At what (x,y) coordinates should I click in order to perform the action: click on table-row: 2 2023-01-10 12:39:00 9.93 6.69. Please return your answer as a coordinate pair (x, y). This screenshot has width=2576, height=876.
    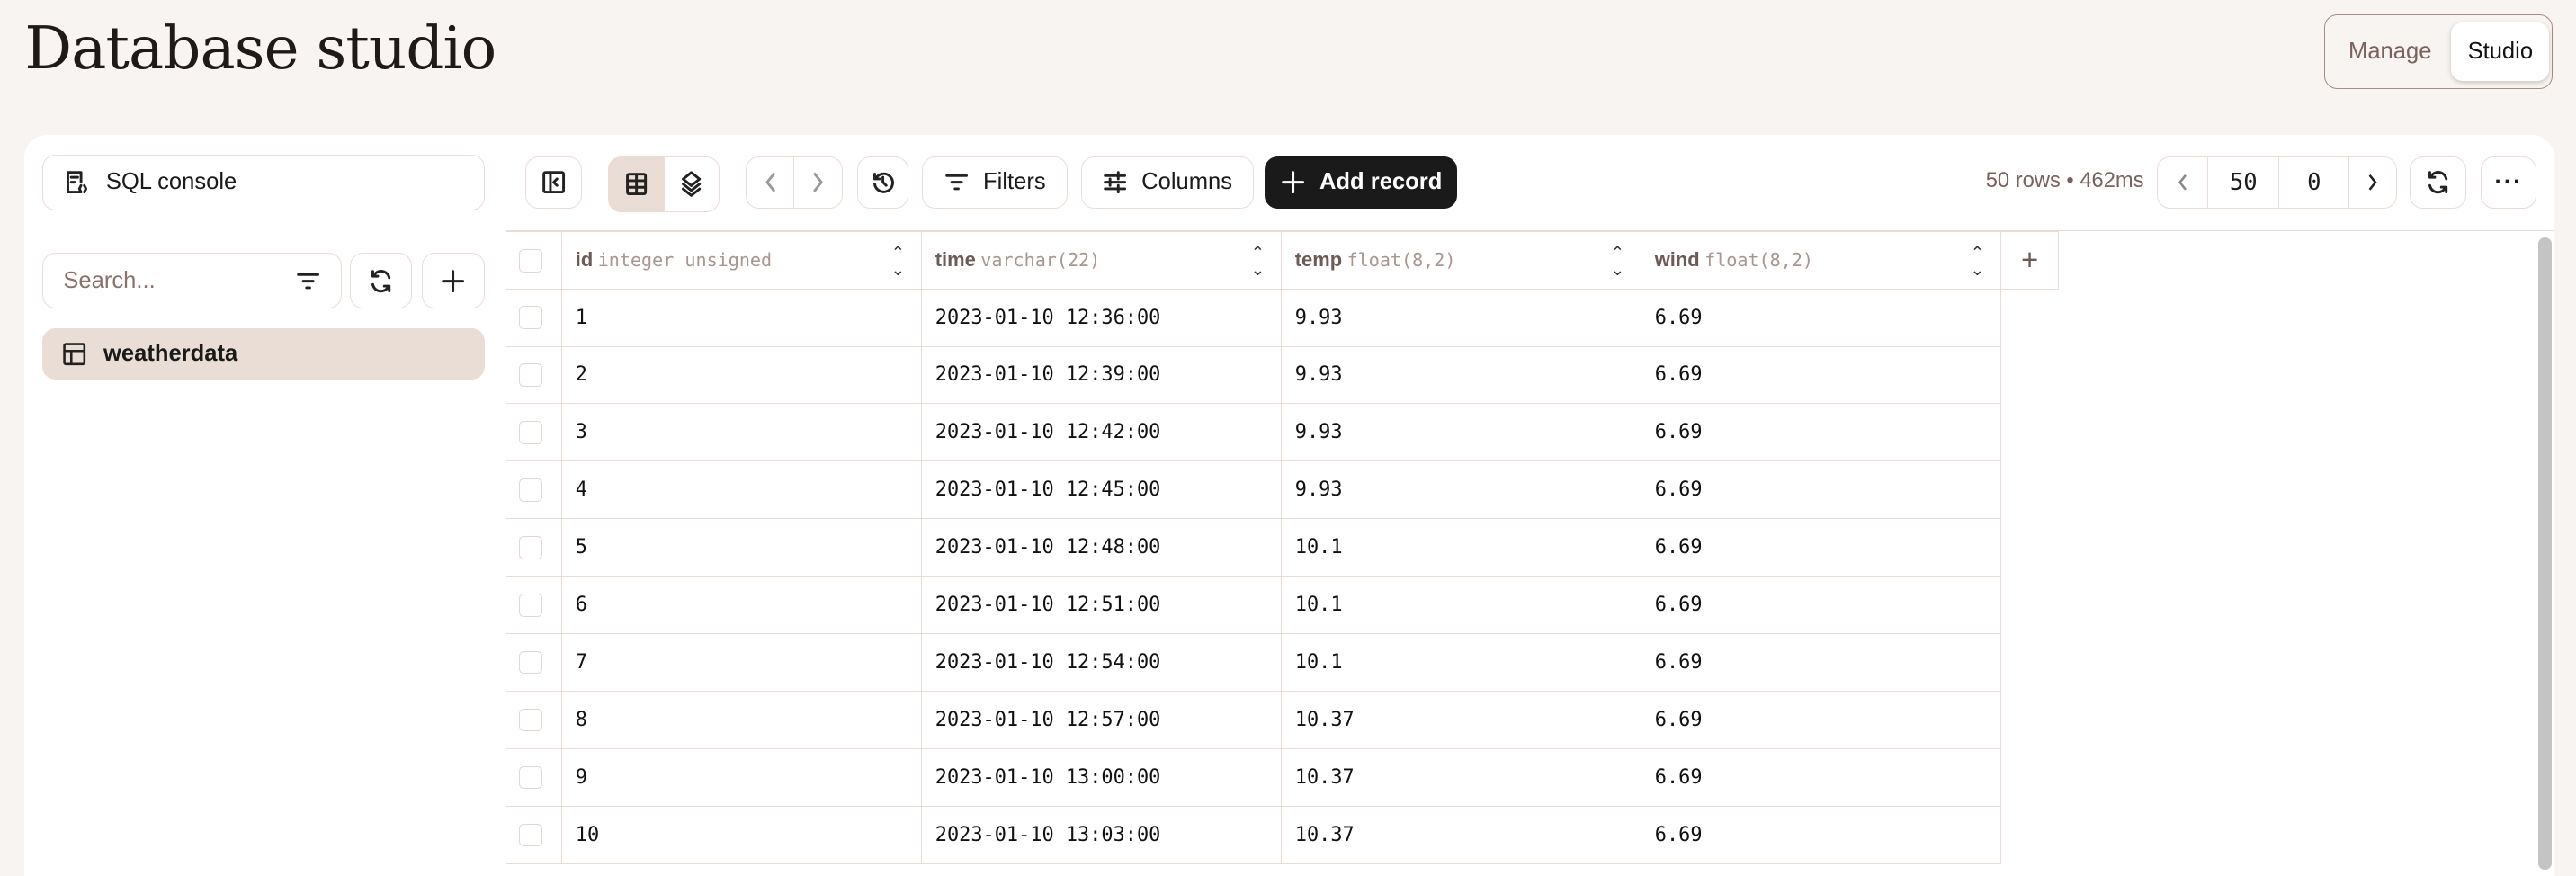
    Looking at the image, I should click on (1282, 375).